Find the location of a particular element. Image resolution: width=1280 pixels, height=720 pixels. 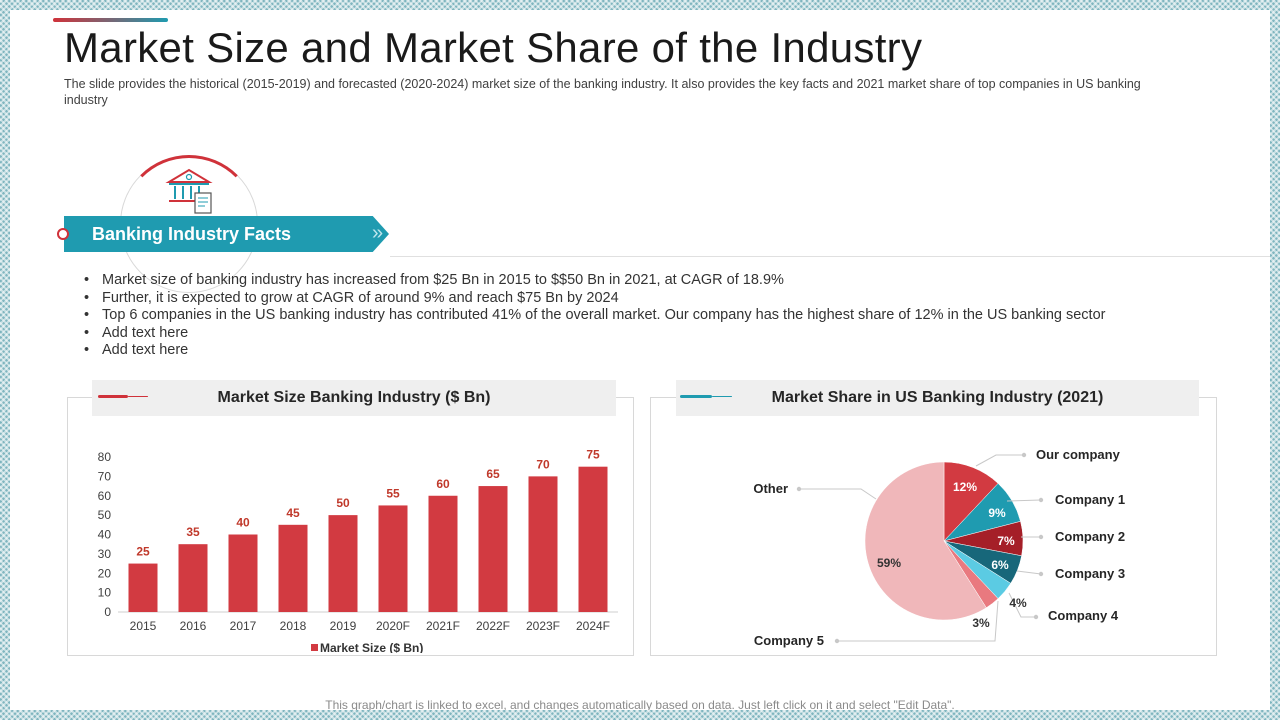

pie-chart-accent is located at coordinates (696, 396).